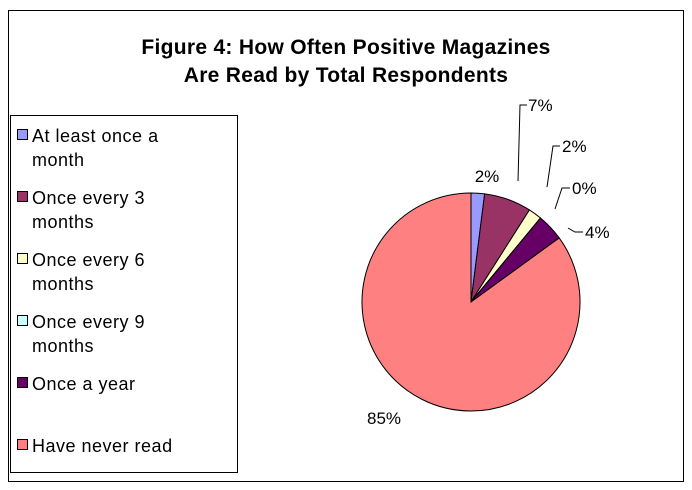 This screenshot has width=692, height=490. I want to click on legend-label: Once every 9, so click(89, 322).